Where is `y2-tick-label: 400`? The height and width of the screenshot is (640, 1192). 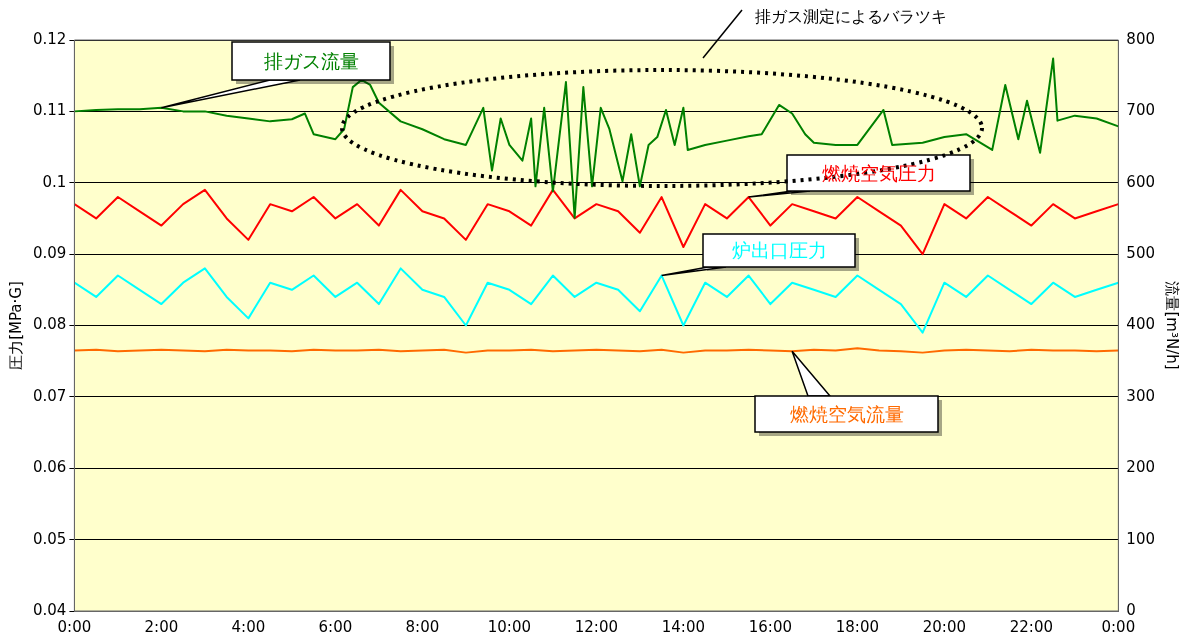
y2-tick-label: 400 is located at coordinates (1141, 324).